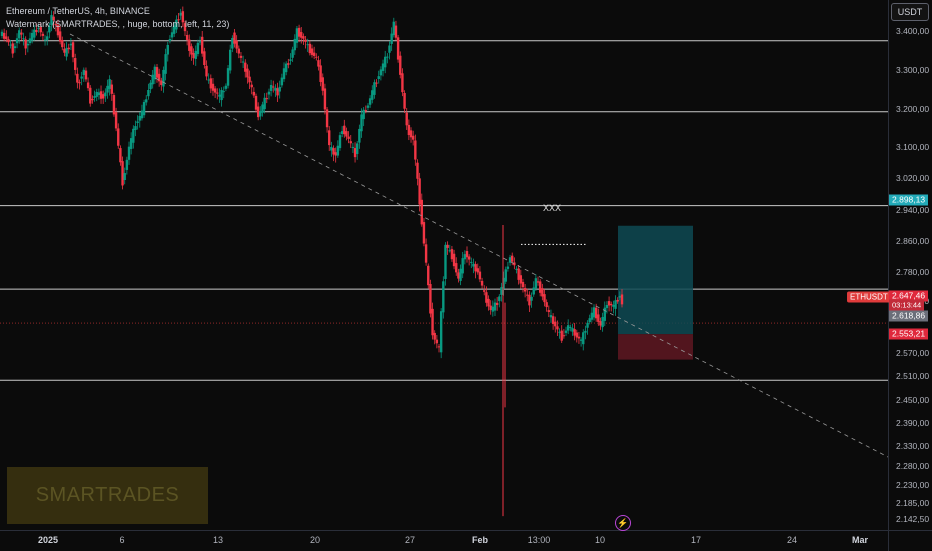 The height and width of the screenshot is (551, 932). I want to click on entry-price-tag: 2.618,86, so click(909, 316).